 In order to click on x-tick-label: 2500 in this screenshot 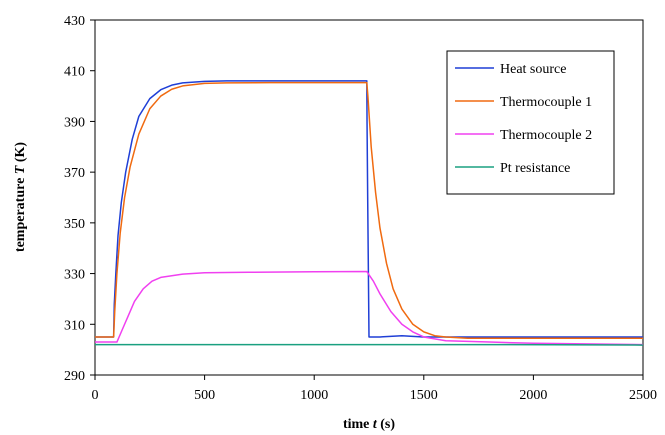, I will do `click(643, 395)`.